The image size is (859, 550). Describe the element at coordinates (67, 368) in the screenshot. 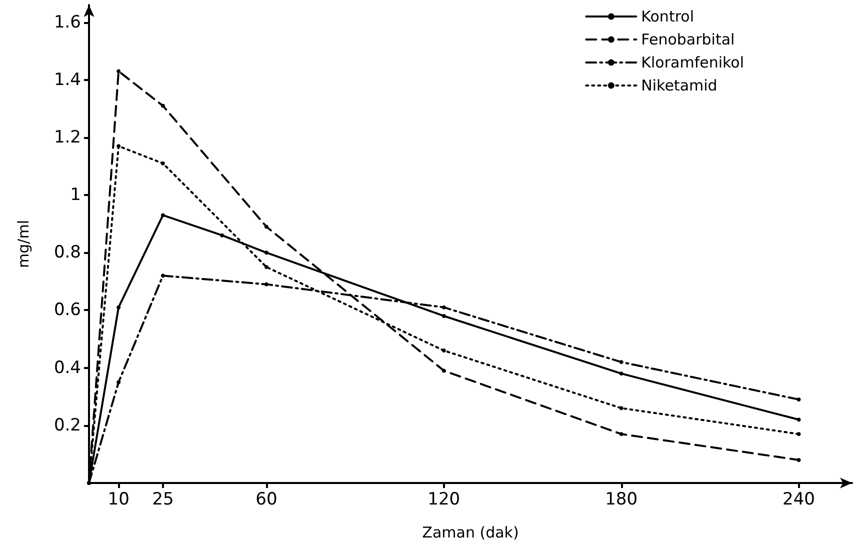

I see `y-tick-label: 0.4` at that location.